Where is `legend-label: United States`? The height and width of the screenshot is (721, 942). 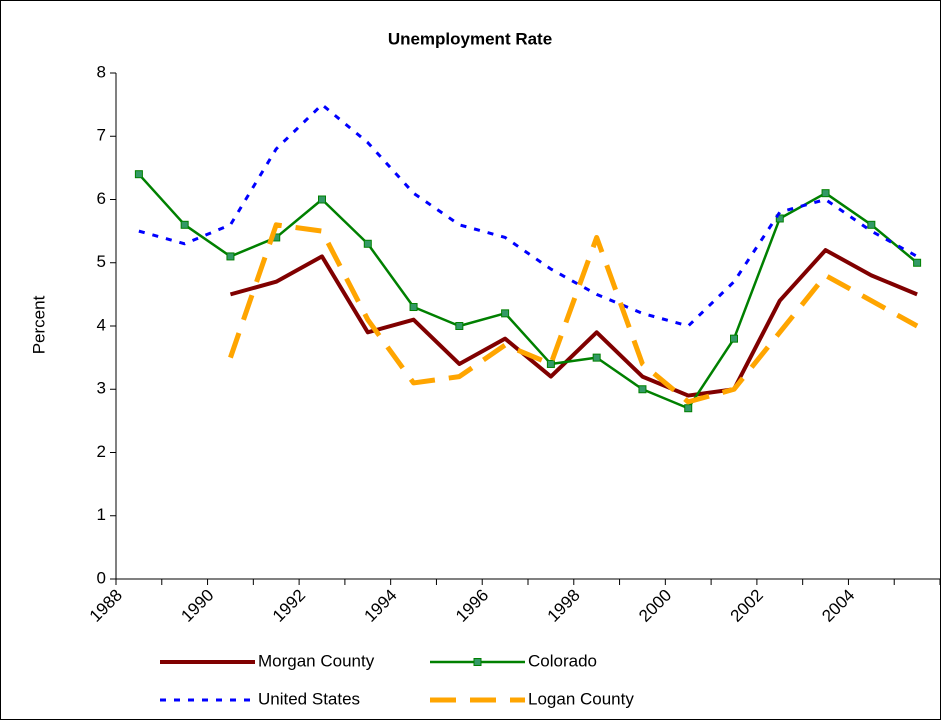 legend-label: United States is located at coordinates (309, 698).